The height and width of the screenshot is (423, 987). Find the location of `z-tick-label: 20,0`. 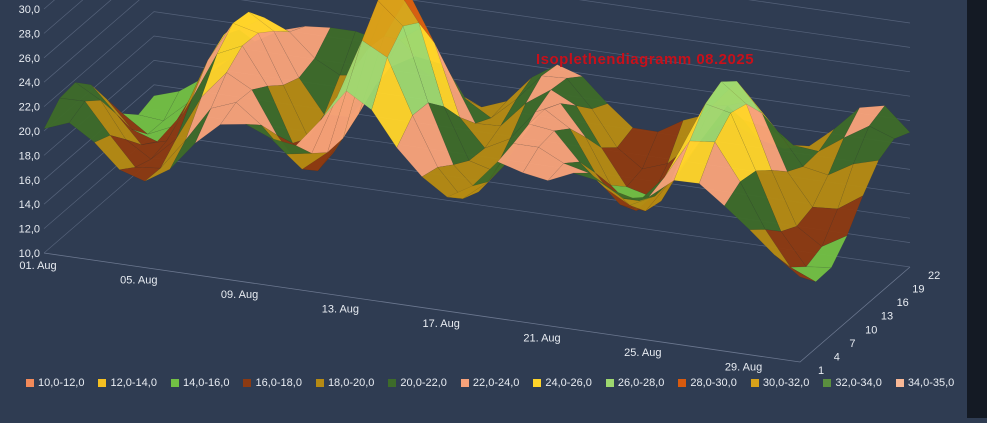

z-tick-label: 20,0 is located at coordinates (29, 132).